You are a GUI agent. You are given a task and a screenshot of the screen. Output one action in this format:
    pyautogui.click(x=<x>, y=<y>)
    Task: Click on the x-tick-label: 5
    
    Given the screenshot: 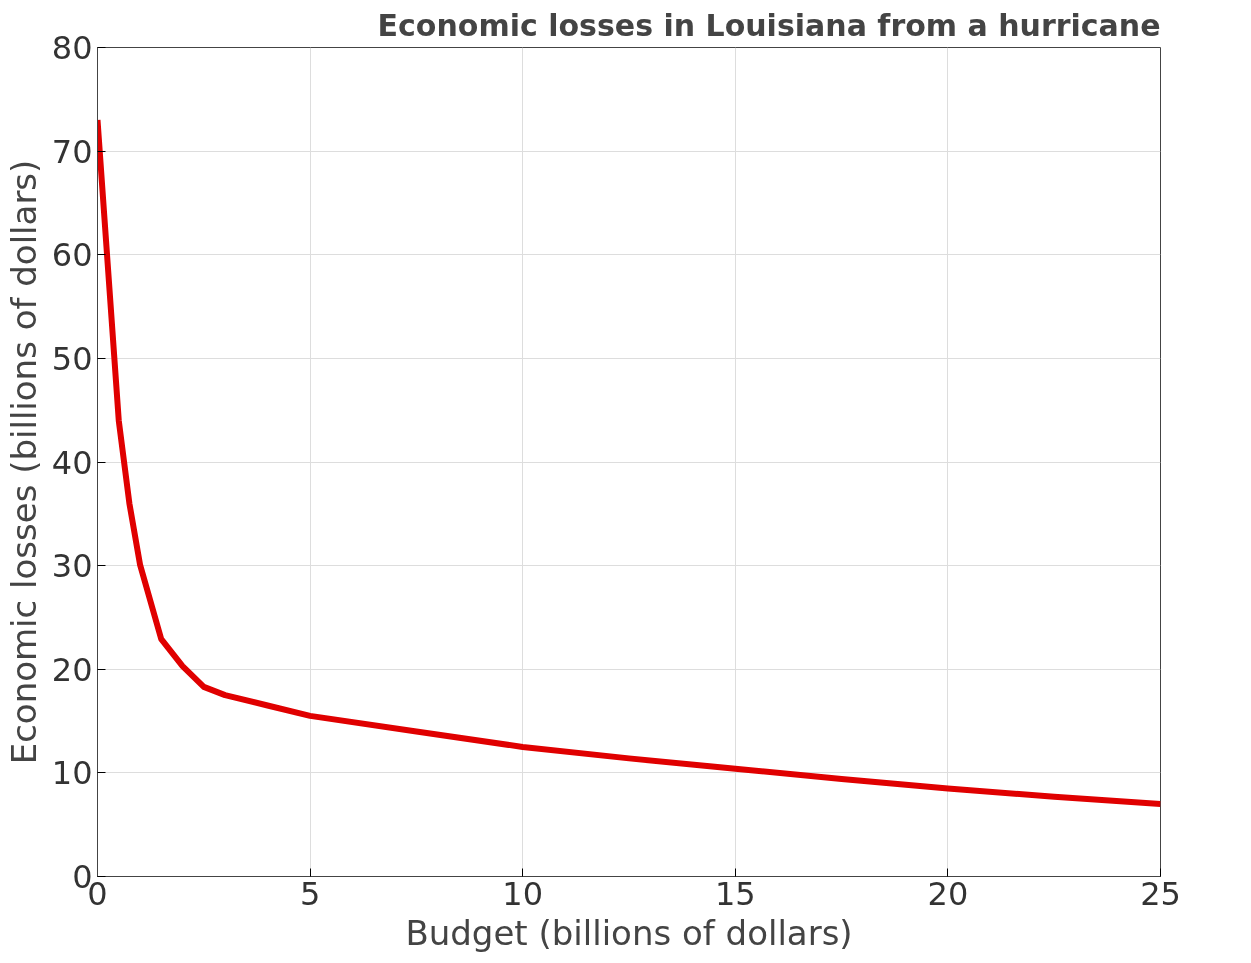 What is the action you would take?
    pyautogui.click(x=310, y=893)
    